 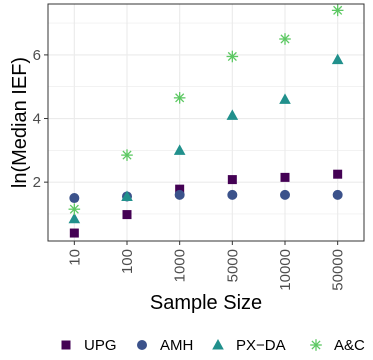 I want to click on legend-label: AMH, so click(x=176, y=345).